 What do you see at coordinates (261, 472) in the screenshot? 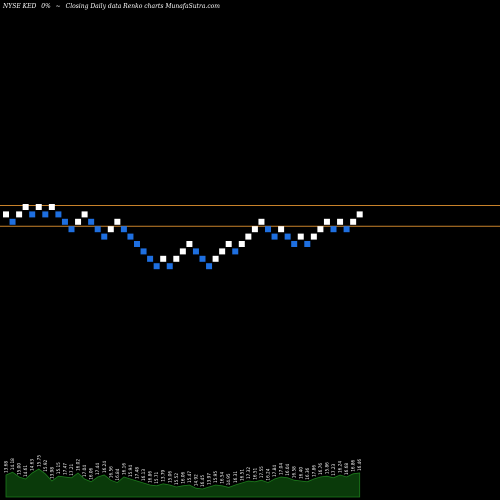
I see `volume-label: 17.55` at bounding box center [261, 472].